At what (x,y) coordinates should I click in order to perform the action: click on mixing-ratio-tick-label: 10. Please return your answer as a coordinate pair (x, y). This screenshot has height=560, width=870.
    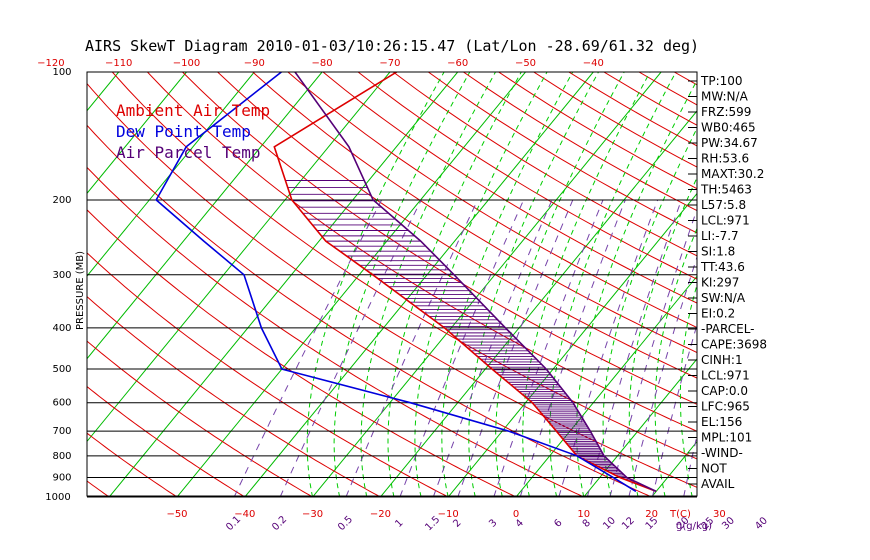
    Looking at the image, I should click on (609, 523).